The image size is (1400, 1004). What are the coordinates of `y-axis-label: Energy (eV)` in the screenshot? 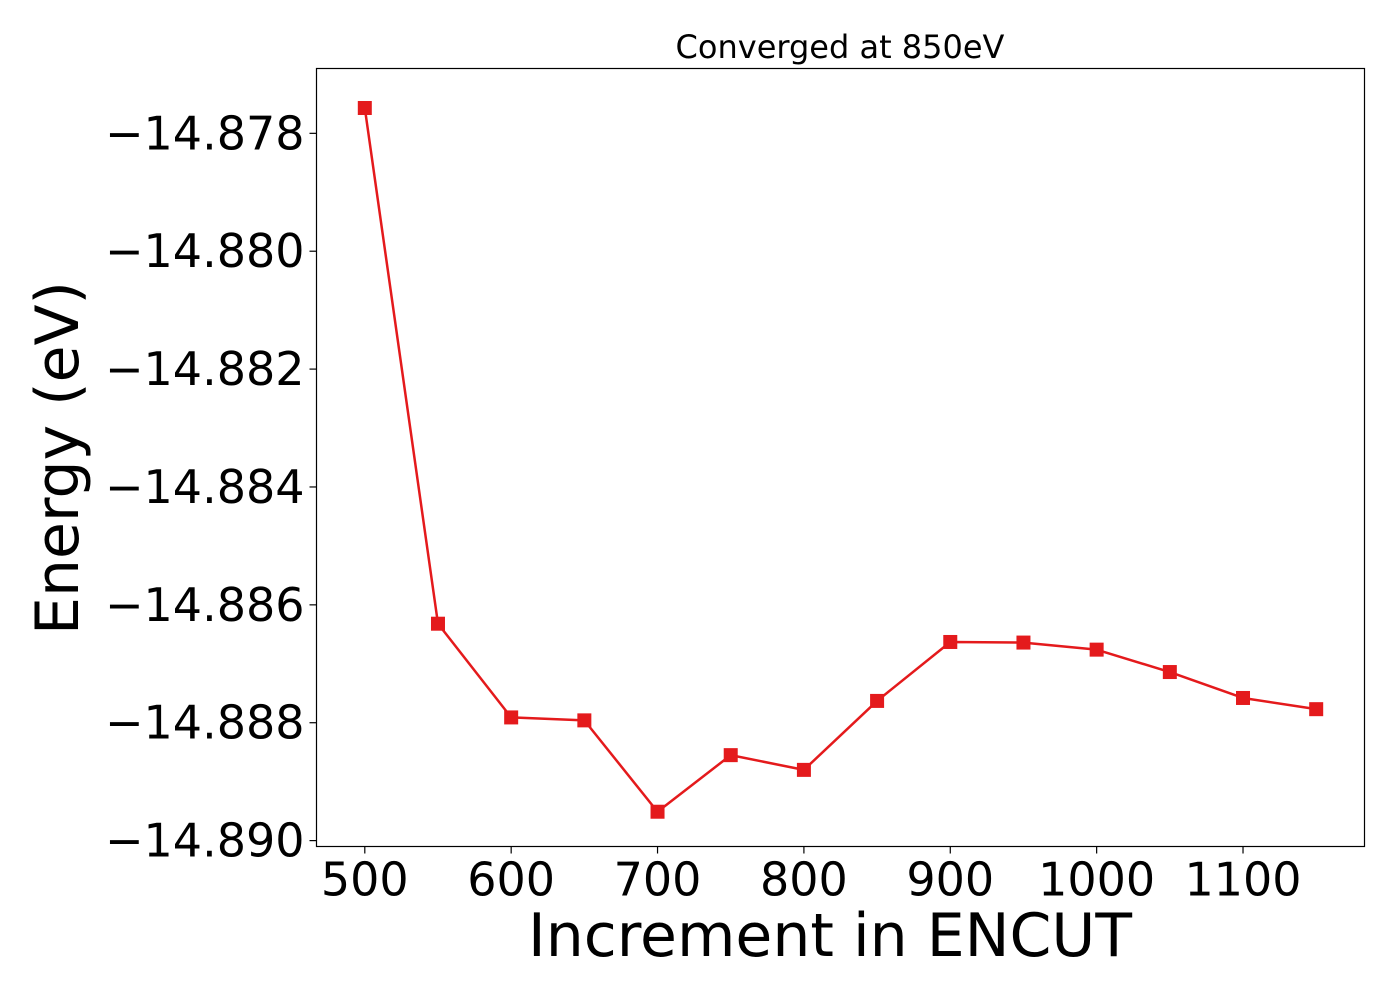 It's located at (58, 458).